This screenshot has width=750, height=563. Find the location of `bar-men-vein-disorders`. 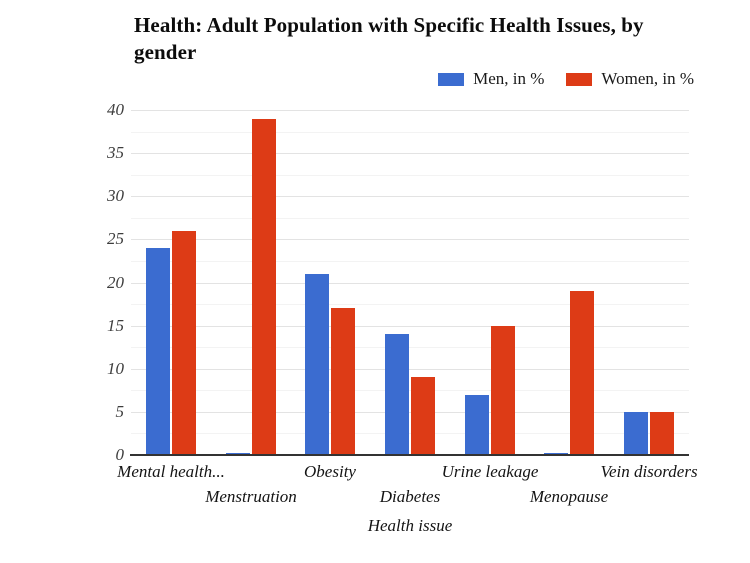

bar-men-vein-disorders is located at coordinates (636, 433).